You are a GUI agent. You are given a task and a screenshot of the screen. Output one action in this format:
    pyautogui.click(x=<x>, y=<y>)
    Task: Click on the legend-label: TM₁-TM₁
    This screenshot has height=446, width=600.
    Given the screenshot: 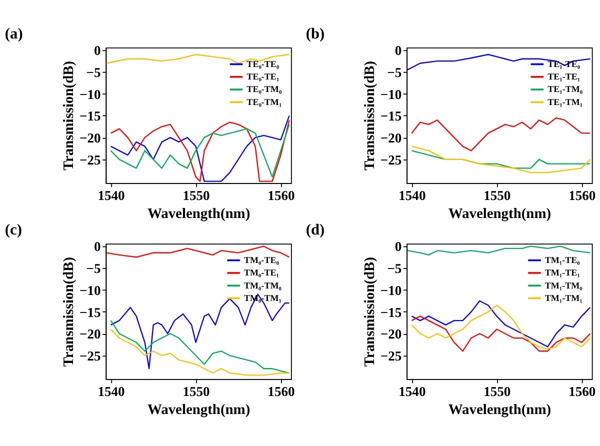 What is the action you would take?
    pyautogui.click(x=563, y=297)
    